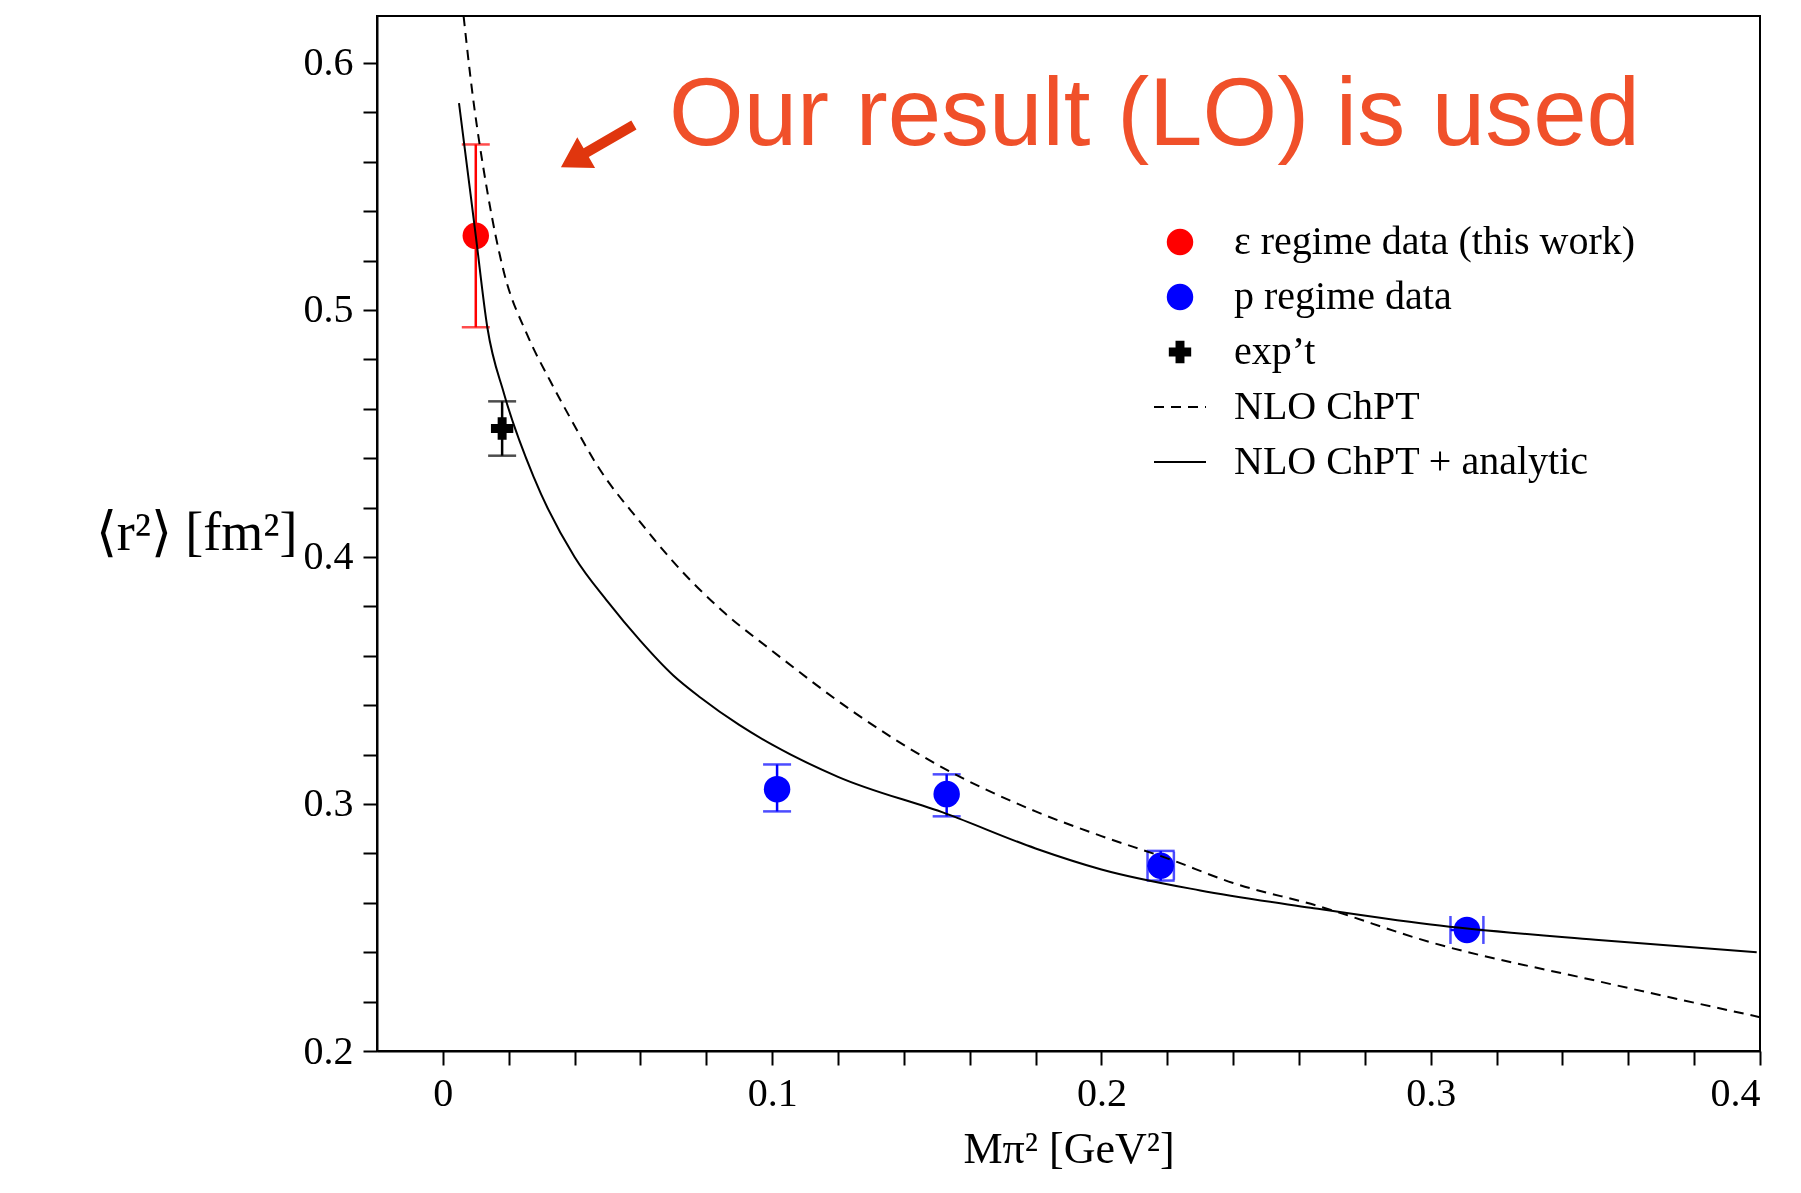  What do you see at coordinates (777, 789) in the screenshot?
I see `point` at bounding box center [777, 789].